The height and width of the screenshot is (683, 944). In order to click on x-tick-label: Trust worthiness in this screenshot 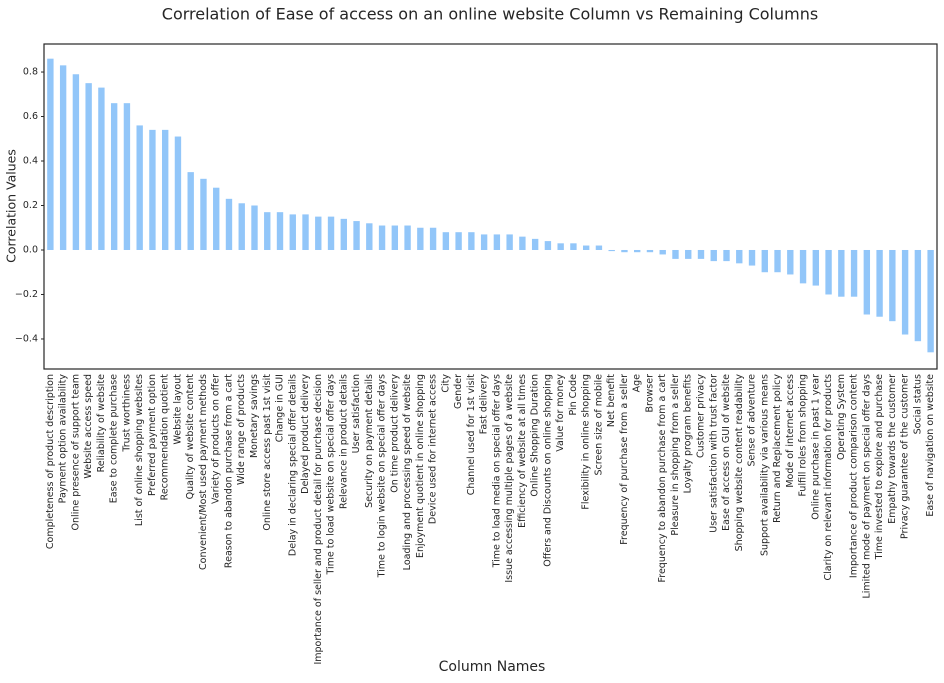, I will do `click(126, 413)`.